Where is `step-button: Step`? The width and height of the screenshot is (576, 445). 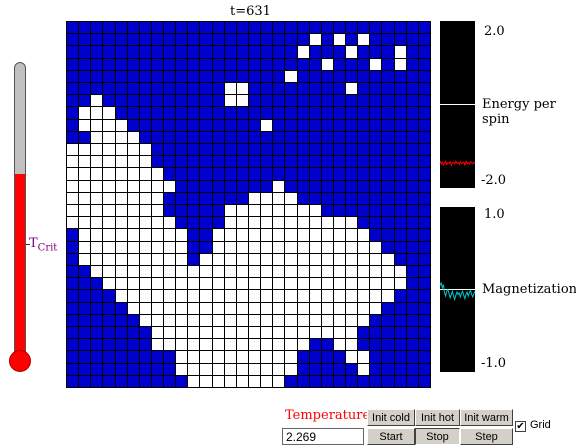 step-button: Step is located at coordinates (486, 436).